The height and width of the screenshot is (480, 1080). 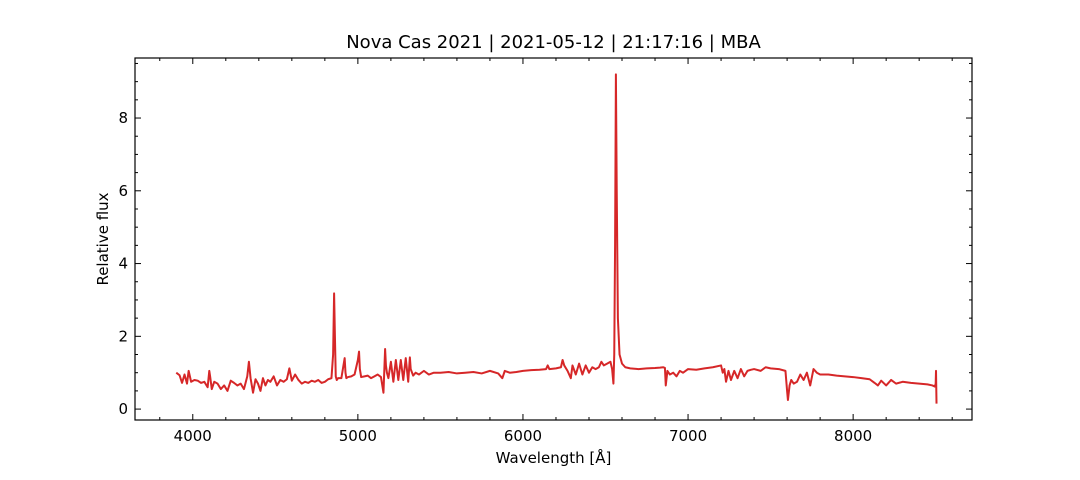 I want to click on y-tick-label: 8, so click(x=123, y=118).